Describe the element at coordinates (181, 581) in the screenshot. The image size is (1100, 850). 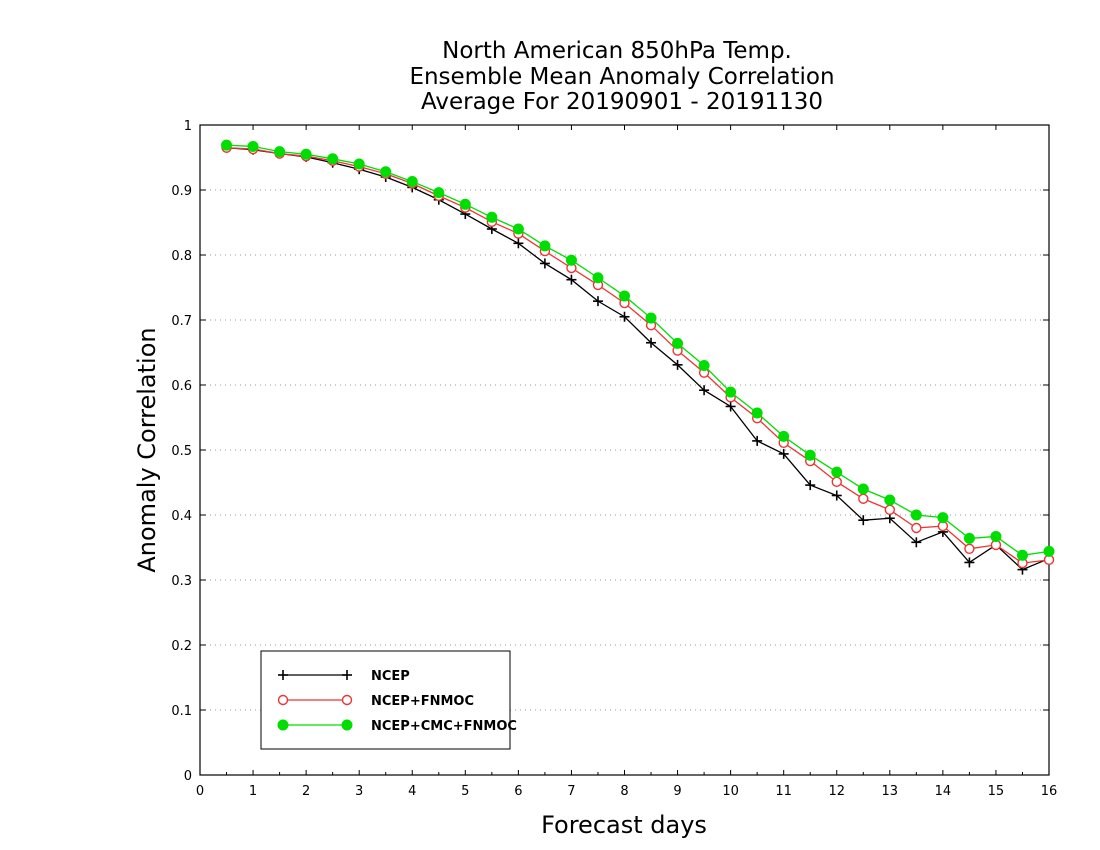
I see `y-tick-label: 0.3` at that location.